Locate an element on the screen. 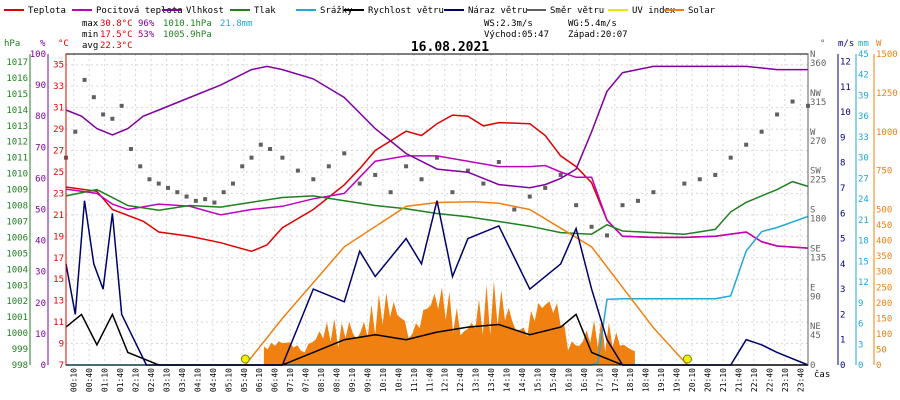  solar-axis-tick-9: 450 is located at coordinates (884, 226).